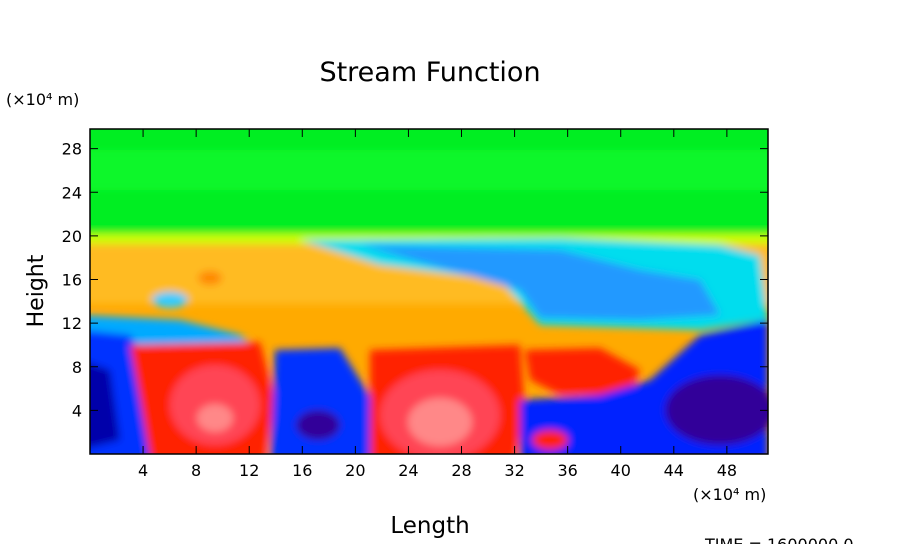 This screenshot has width=904, height=548. Describe the element at coordinates (674, 470) in the screenshot. I see `x-tick-label: 44` at that location.